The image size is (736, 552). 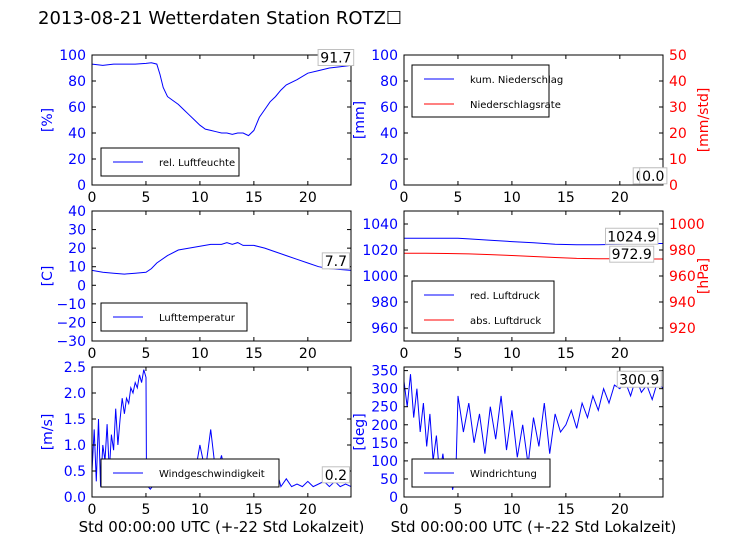 What do you see at coordinates (384, 372) in the screenshot?
I see `y-tick-label: 350` at bounding box center [384, 372].